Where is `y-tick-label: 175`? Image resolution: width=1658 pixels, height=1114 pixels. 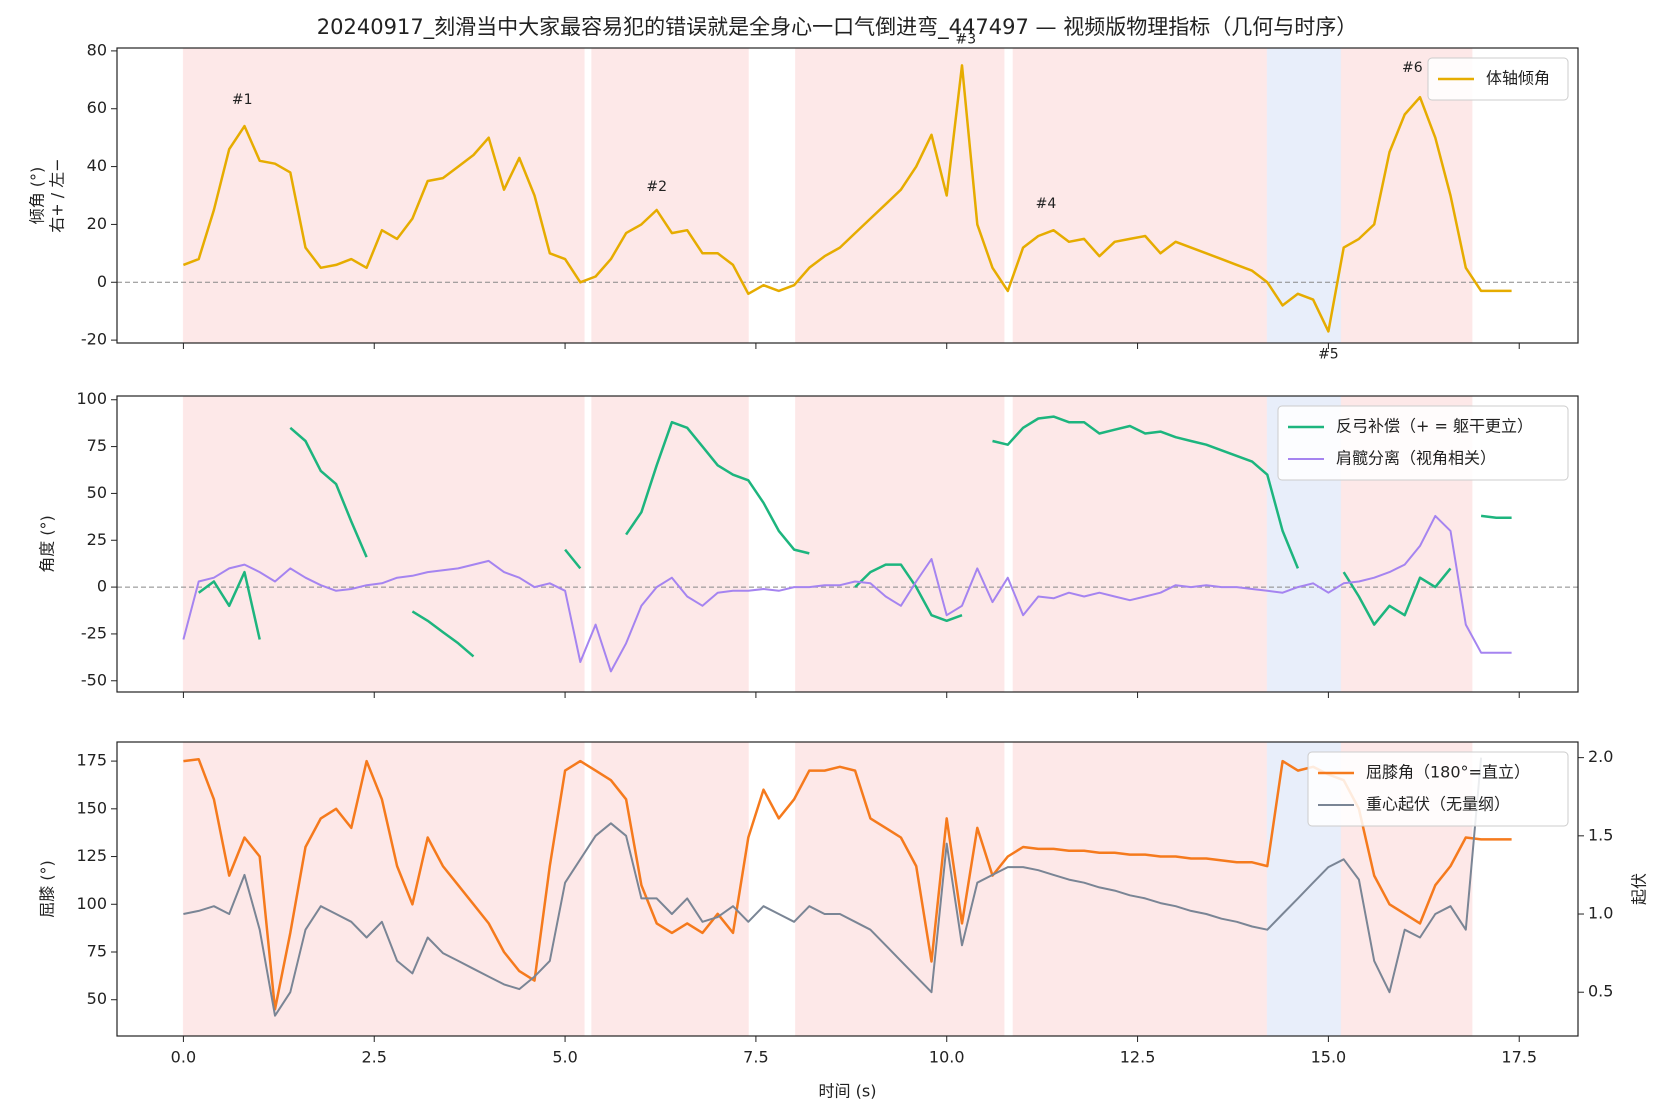
y-tick-label: 175 is located at coordinates (91, 760).